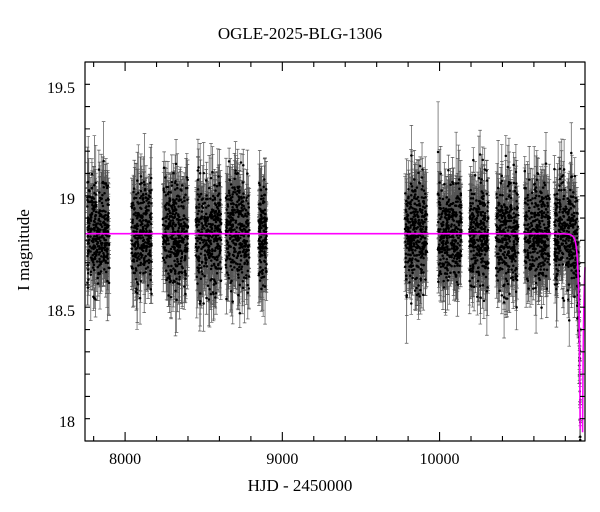  What do you see at coordinates (67, 200) in the screenshot?
I see `y-tick-label: 19` at bounding box center [67, 200].